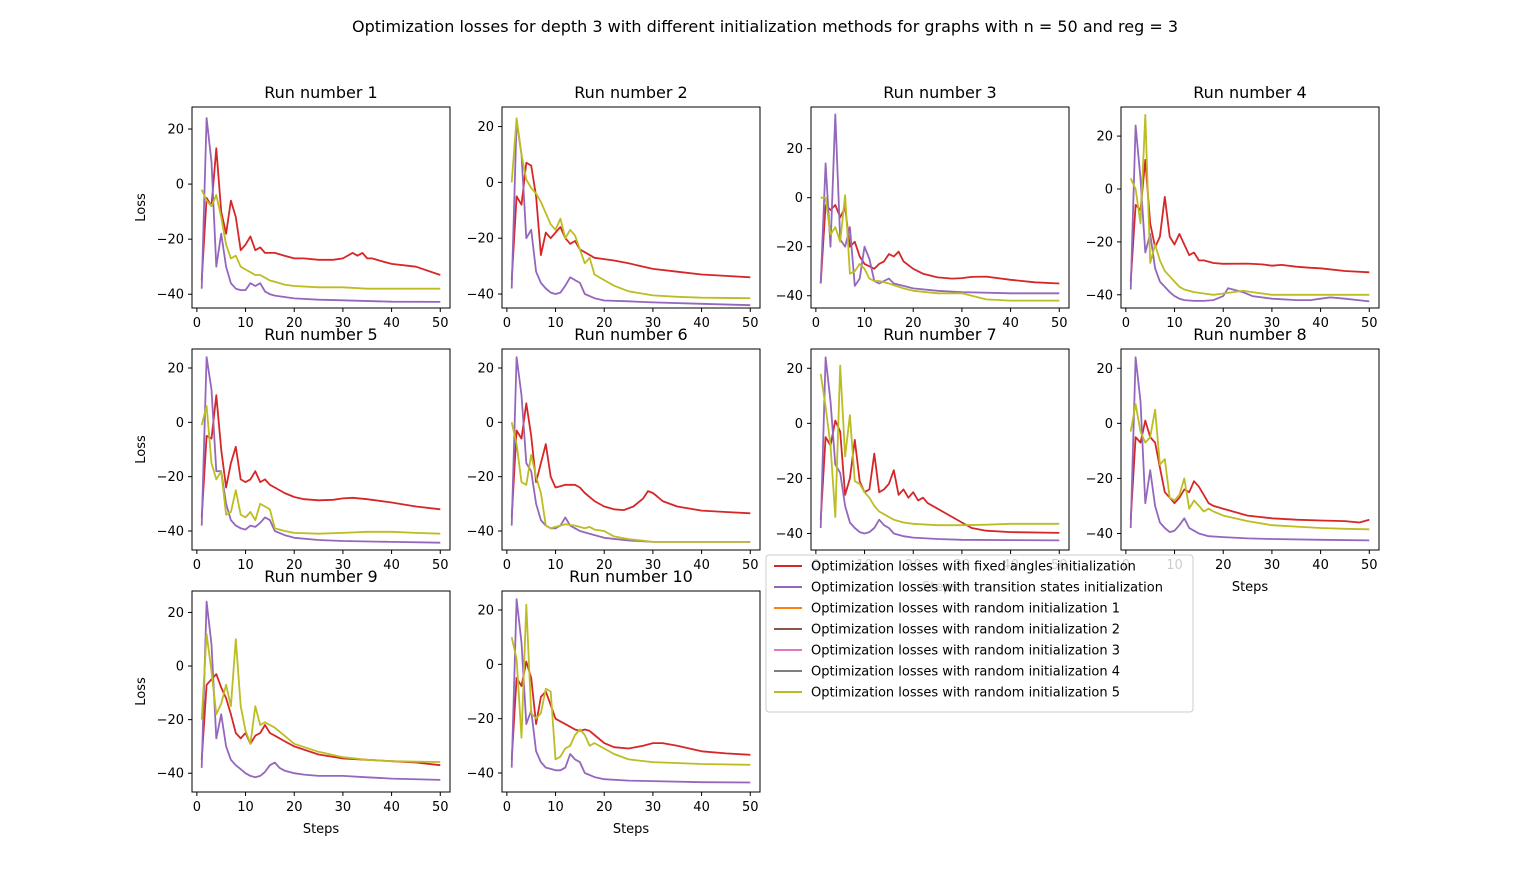 The height and width of the screenshot is (891, 1532). I want to click on subplot-run-6: 0 10 20 30 40 50 20 0 −20 −40 Run number 6, so click(614, 449).